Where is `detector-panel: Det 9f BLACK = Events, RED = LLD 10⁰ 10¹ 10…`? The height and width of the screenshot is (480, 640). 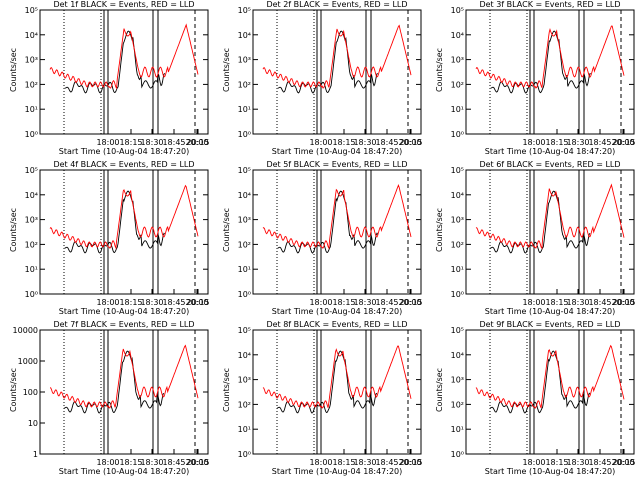 detector-panel: Det 9f BLACK = Events, RED = LLD 10⁰ 10¹ 10… is located at coordinates (535, 398).